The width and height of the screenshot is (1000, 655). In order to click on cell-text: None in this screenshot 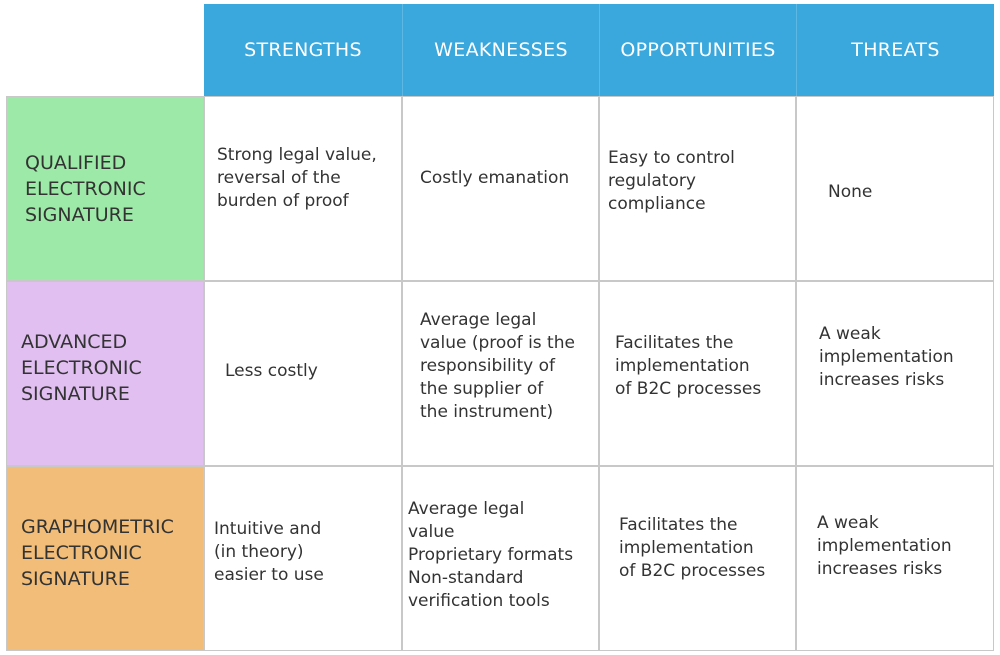, I will do `click(850, 192)`.